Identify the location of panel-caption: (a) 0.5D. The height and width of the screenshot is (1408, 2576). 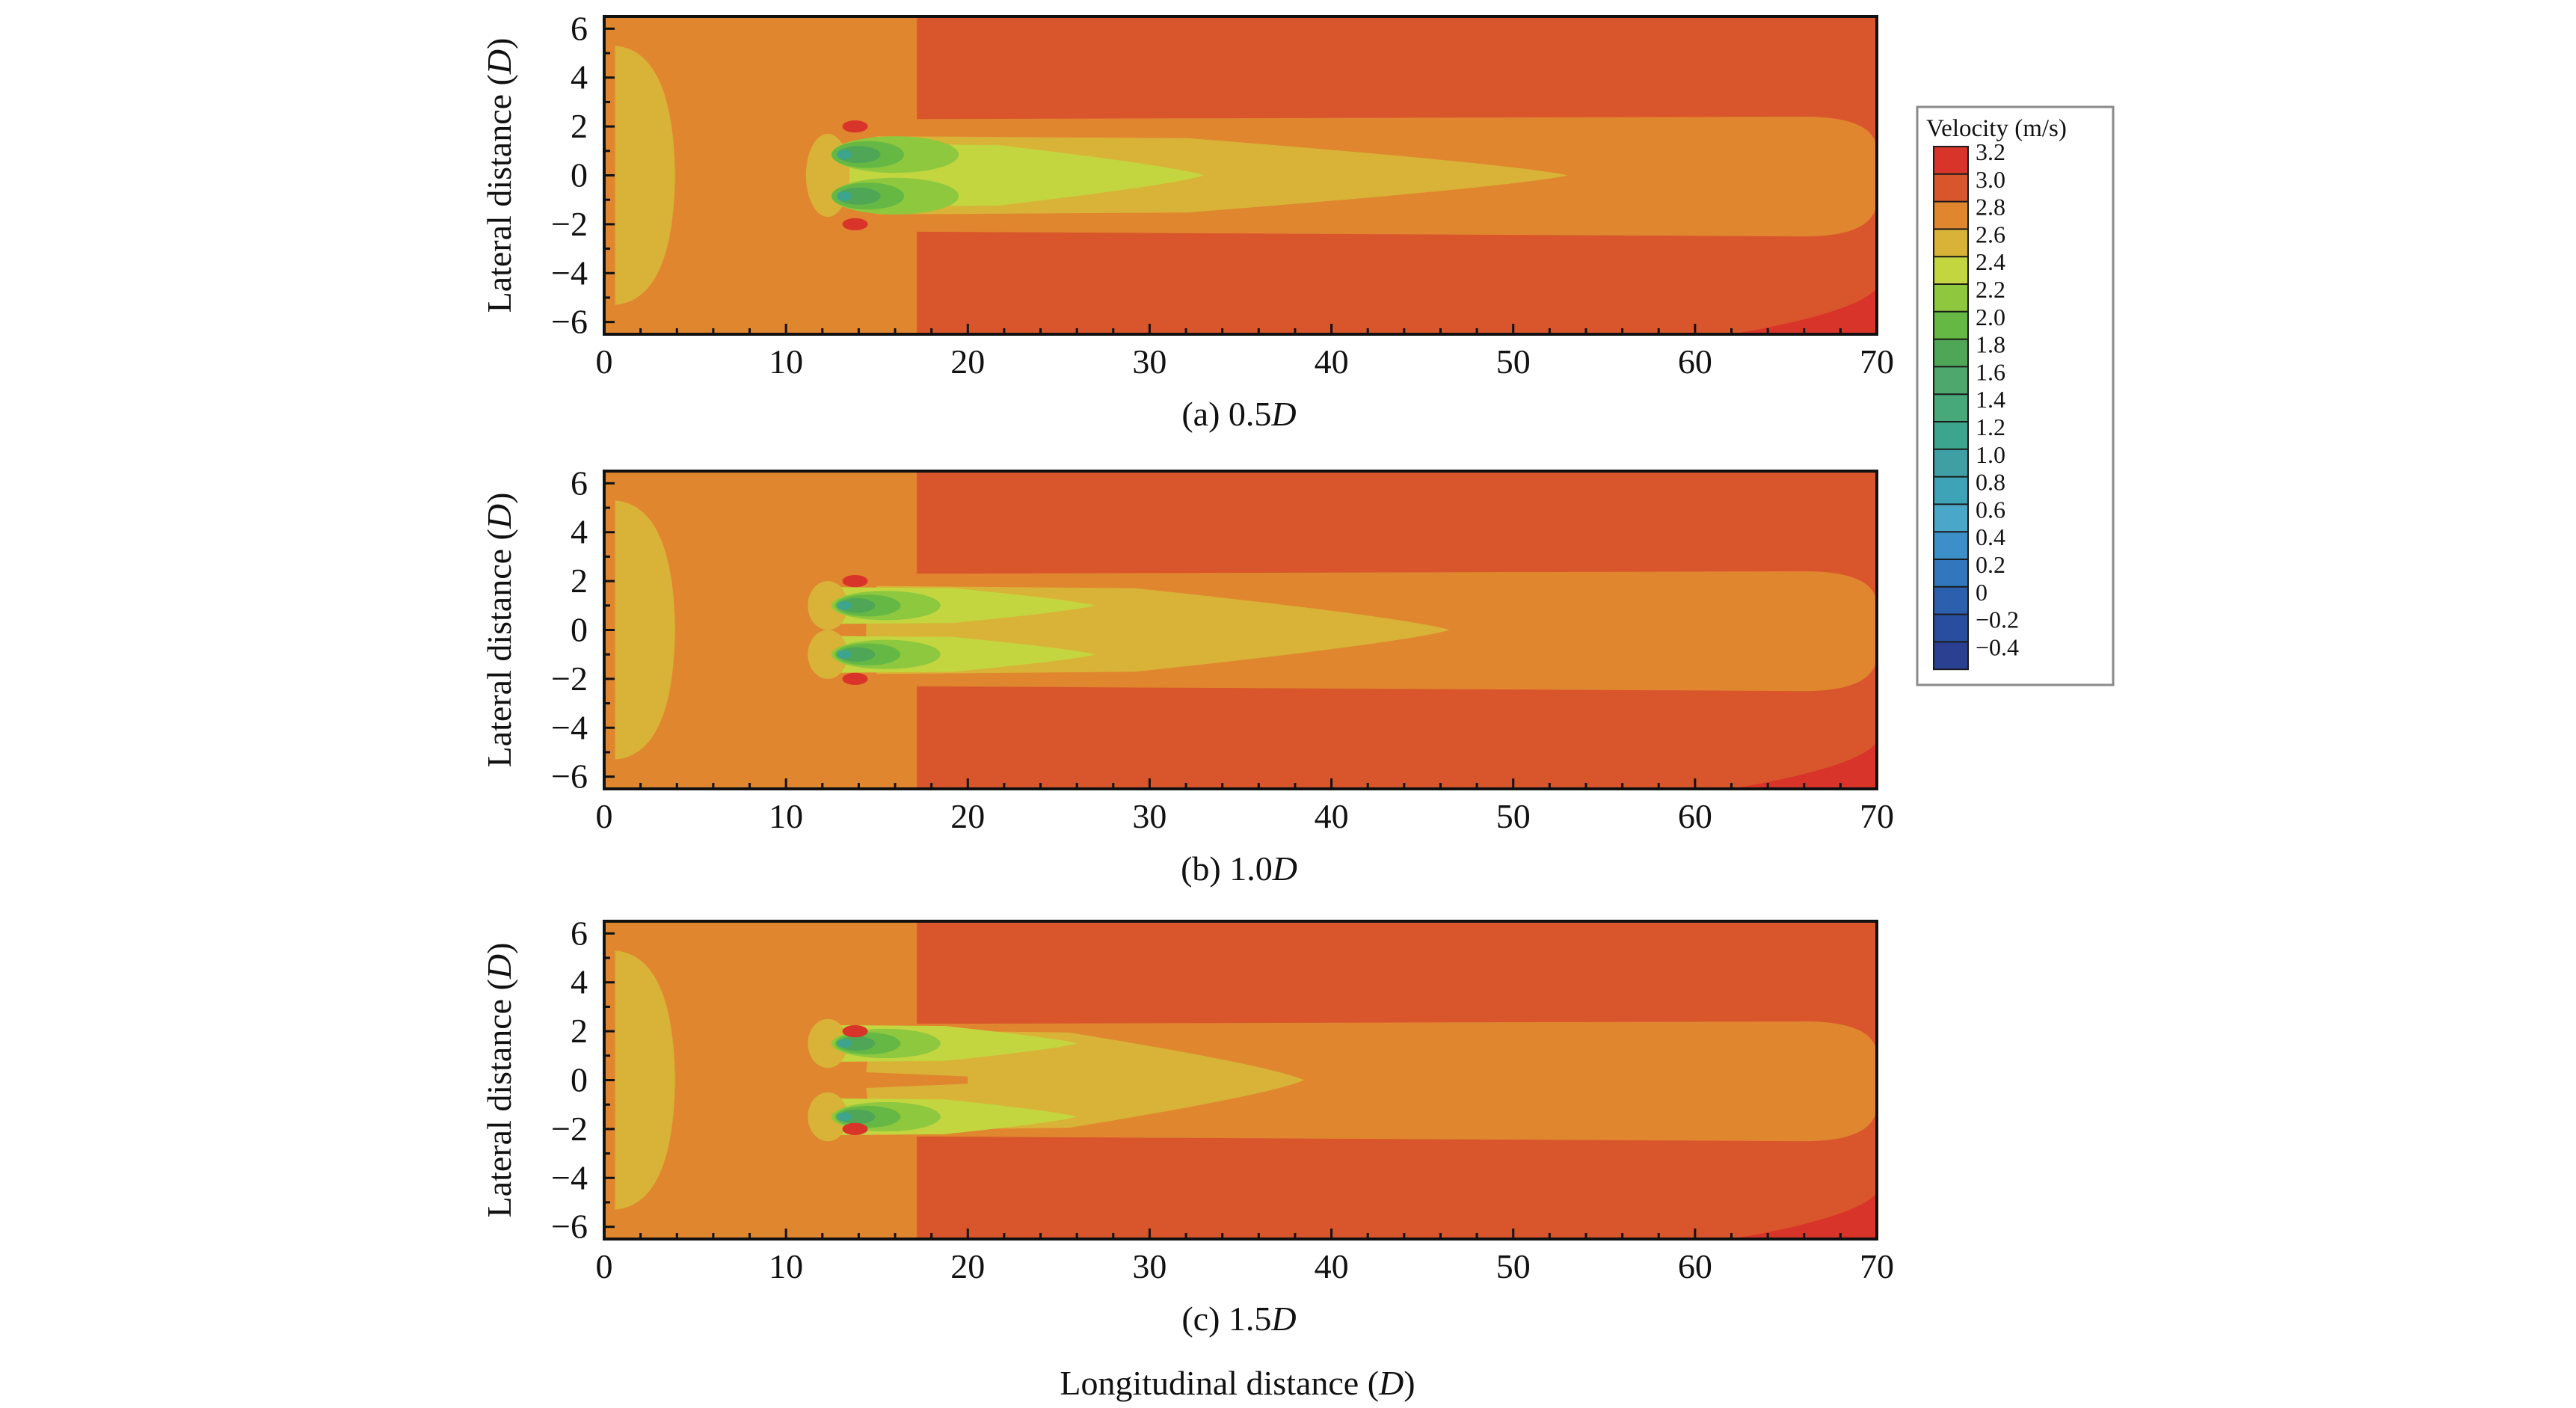
(1238, 414).